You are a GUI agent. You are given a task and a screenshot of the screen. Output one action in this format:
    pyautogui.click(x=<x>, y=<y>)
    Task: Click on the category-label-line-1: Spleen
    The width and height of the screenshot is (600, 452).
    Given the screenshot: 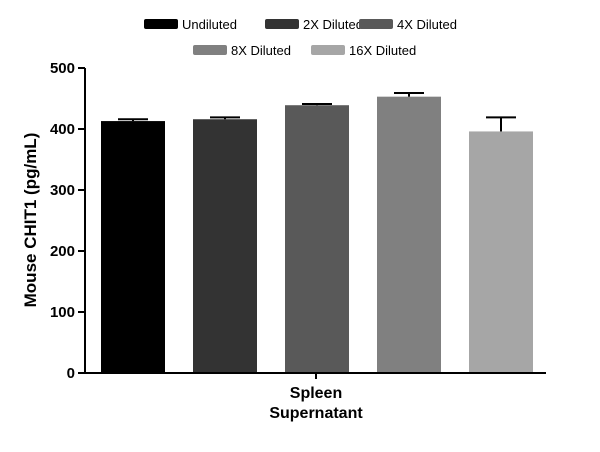 What is the action you would take?
    pyautogui.click(x=316, y=393)
    